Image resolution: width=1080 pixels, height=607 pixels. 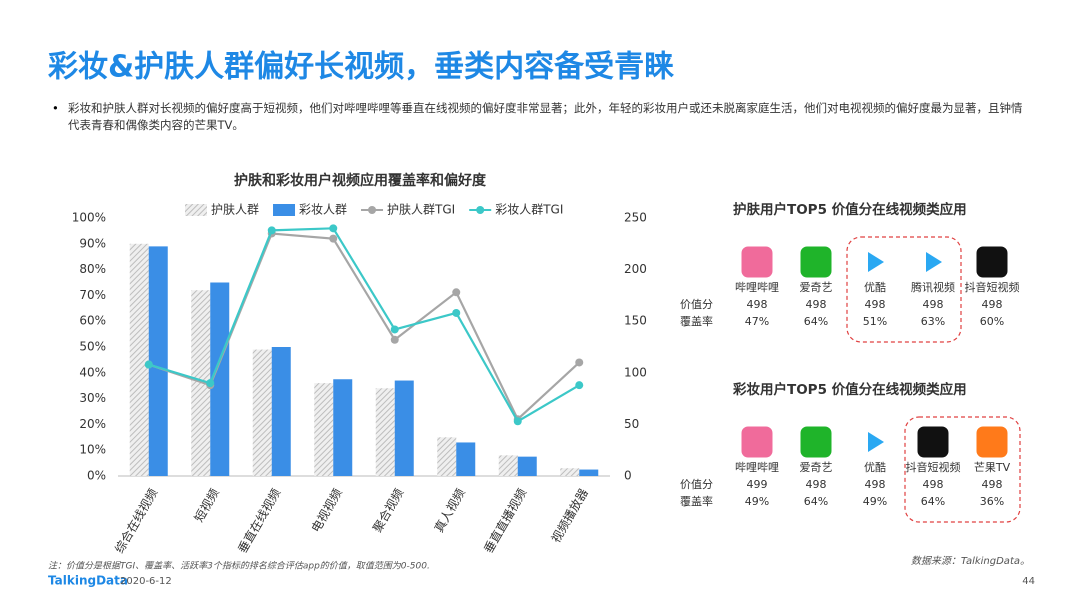 What do you see at coordinates (92, 450) in the screenshot?
I see `y-tick-label: 10%` at bounding box center [92, 450].